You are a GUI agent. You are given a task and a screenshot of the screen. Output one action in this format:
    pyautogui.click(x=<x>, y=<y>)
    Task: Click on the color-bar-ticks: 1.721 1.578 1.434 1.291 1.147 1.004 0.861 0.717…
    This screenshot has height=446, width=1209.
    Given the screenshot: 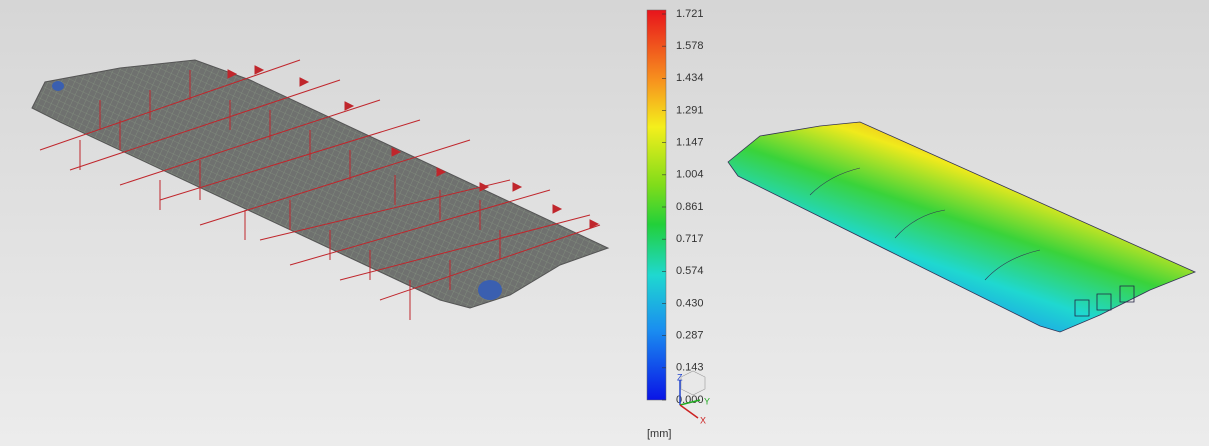 What is the action you would take?
    pyautogui.click(x=683, y=207)
    